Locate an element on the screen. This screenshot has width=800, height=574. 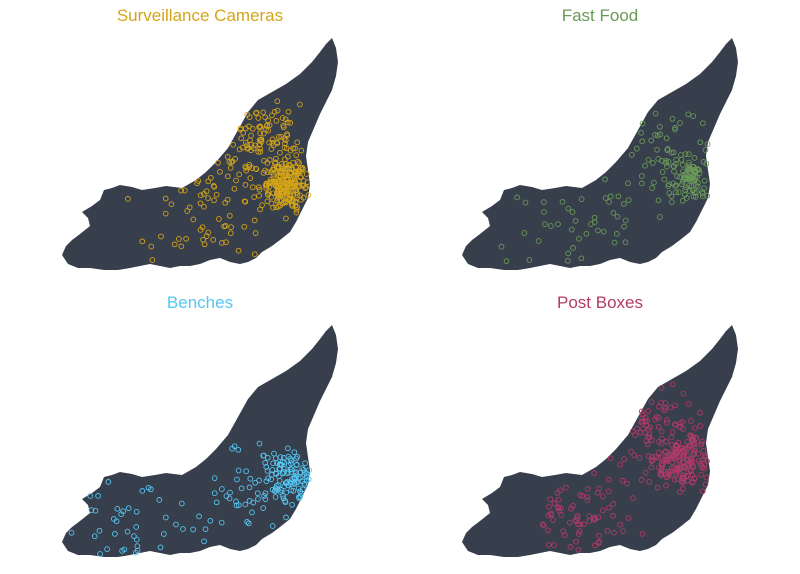
map-canvas is located at coordinates (200, 441).